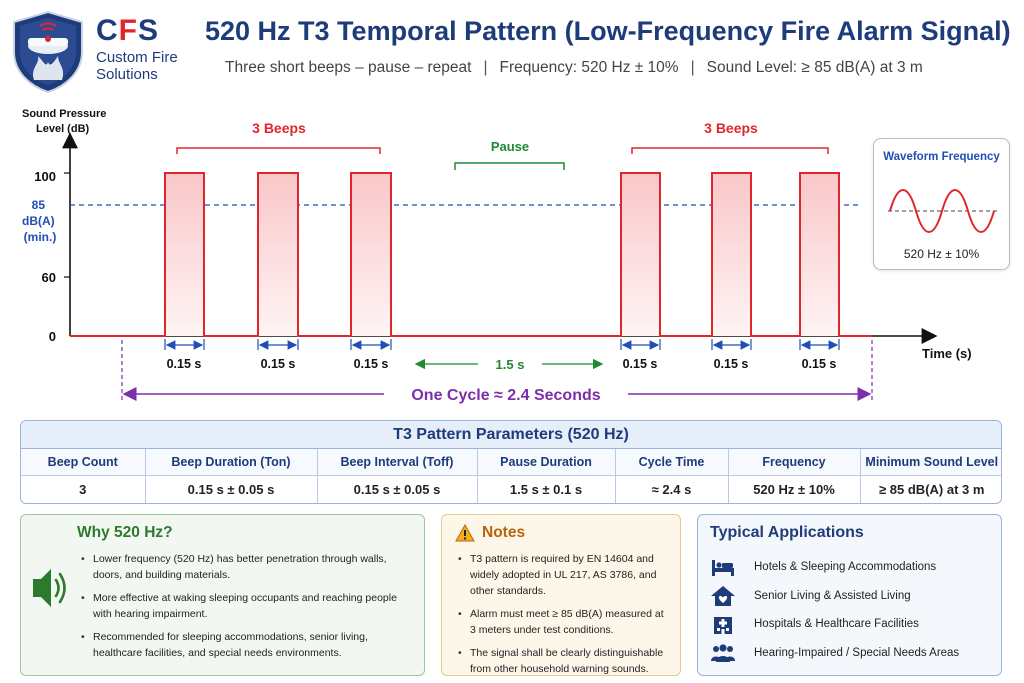 This screenshot has width=1024, height=683. I want to click on application-label: Hospitals & Healthcare Facilities, so click(836, 624).